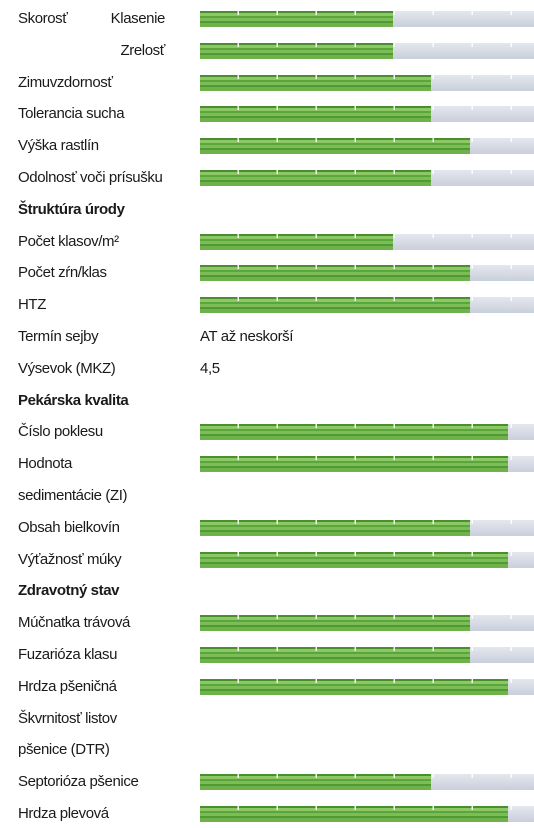  What do you see at coordinates (71, 209) in the screenshot?
I see `section-heading: Štruktúra úrody` at bounding box center [71, 209].